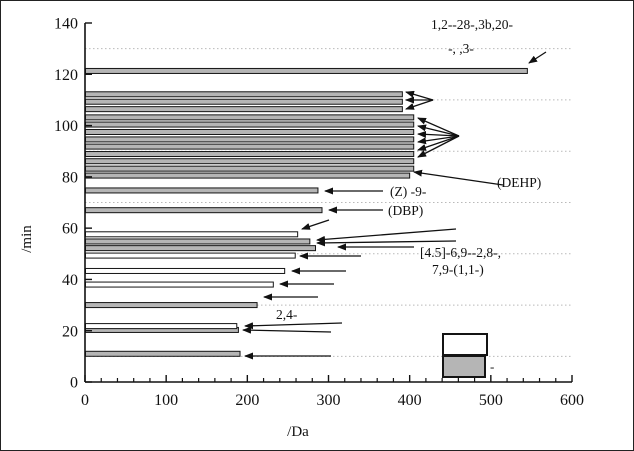  I want to click on bar-rt49.3, so click(190, 255).